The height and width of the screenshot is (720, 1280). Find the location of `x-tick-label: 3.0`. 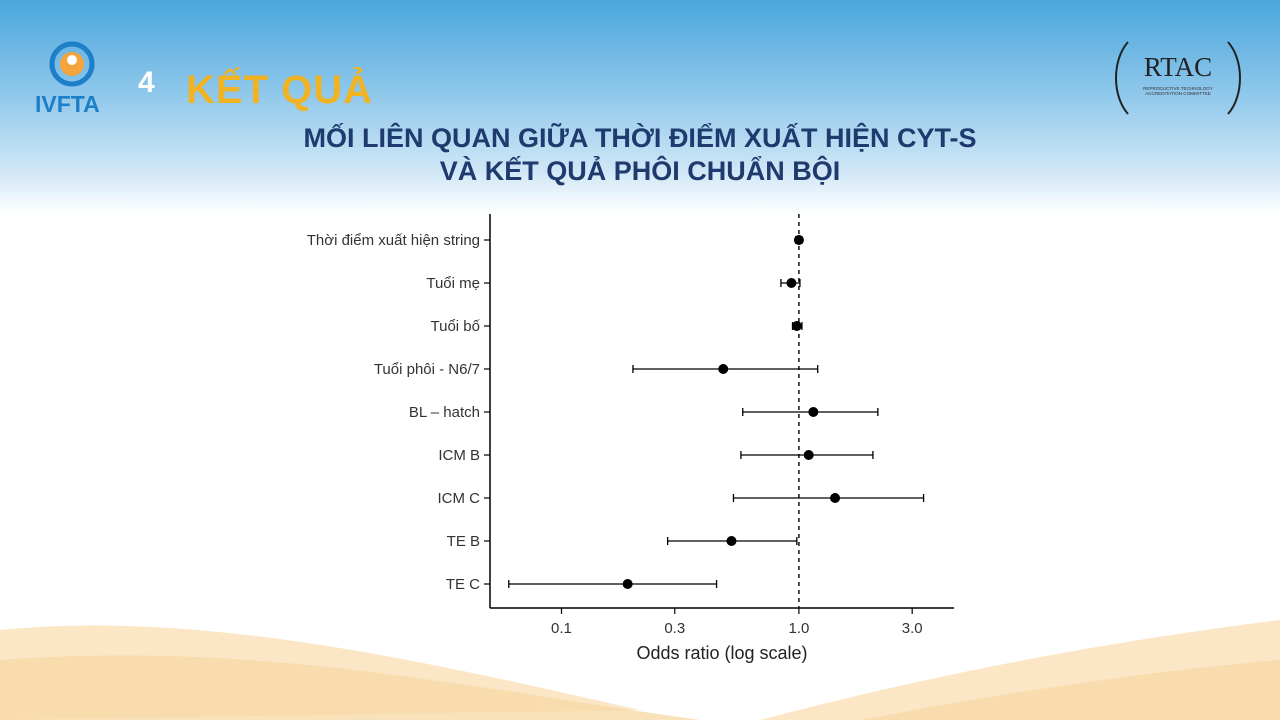

x-tick-label: 3.0 is located at coordinates (912, 628).